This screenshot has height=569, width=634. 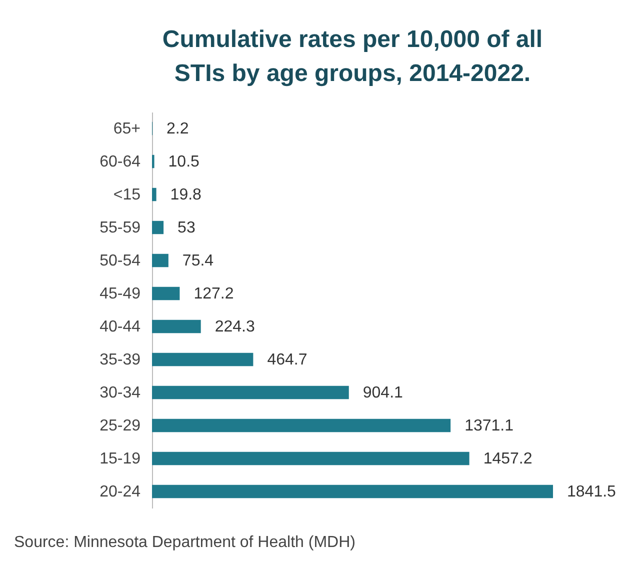 I want to click on y-tick-label: 65+, so click(x=126, y=129).